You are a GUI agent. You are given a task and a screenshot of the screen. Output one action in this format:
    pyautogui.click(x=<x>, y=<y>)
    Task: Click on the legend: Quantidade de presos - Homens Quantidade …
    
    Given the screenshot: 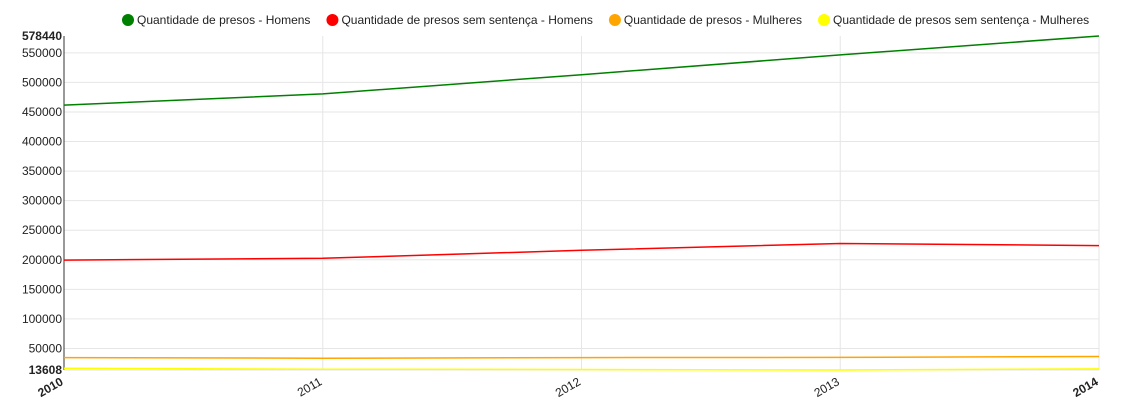 What is the action you would take?
    pyautogui.click(x=605, y=20)
    